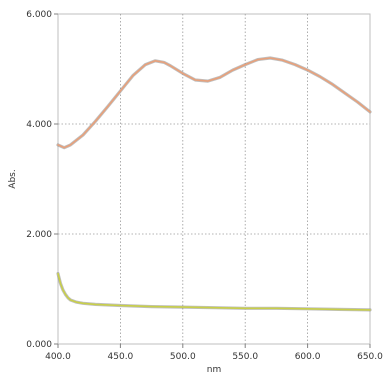 This screenshot has height=376, width=385. Describe the element at coordinates (121, 357) in the screenshot. I see `x-tick-label: 450.0` at that location.